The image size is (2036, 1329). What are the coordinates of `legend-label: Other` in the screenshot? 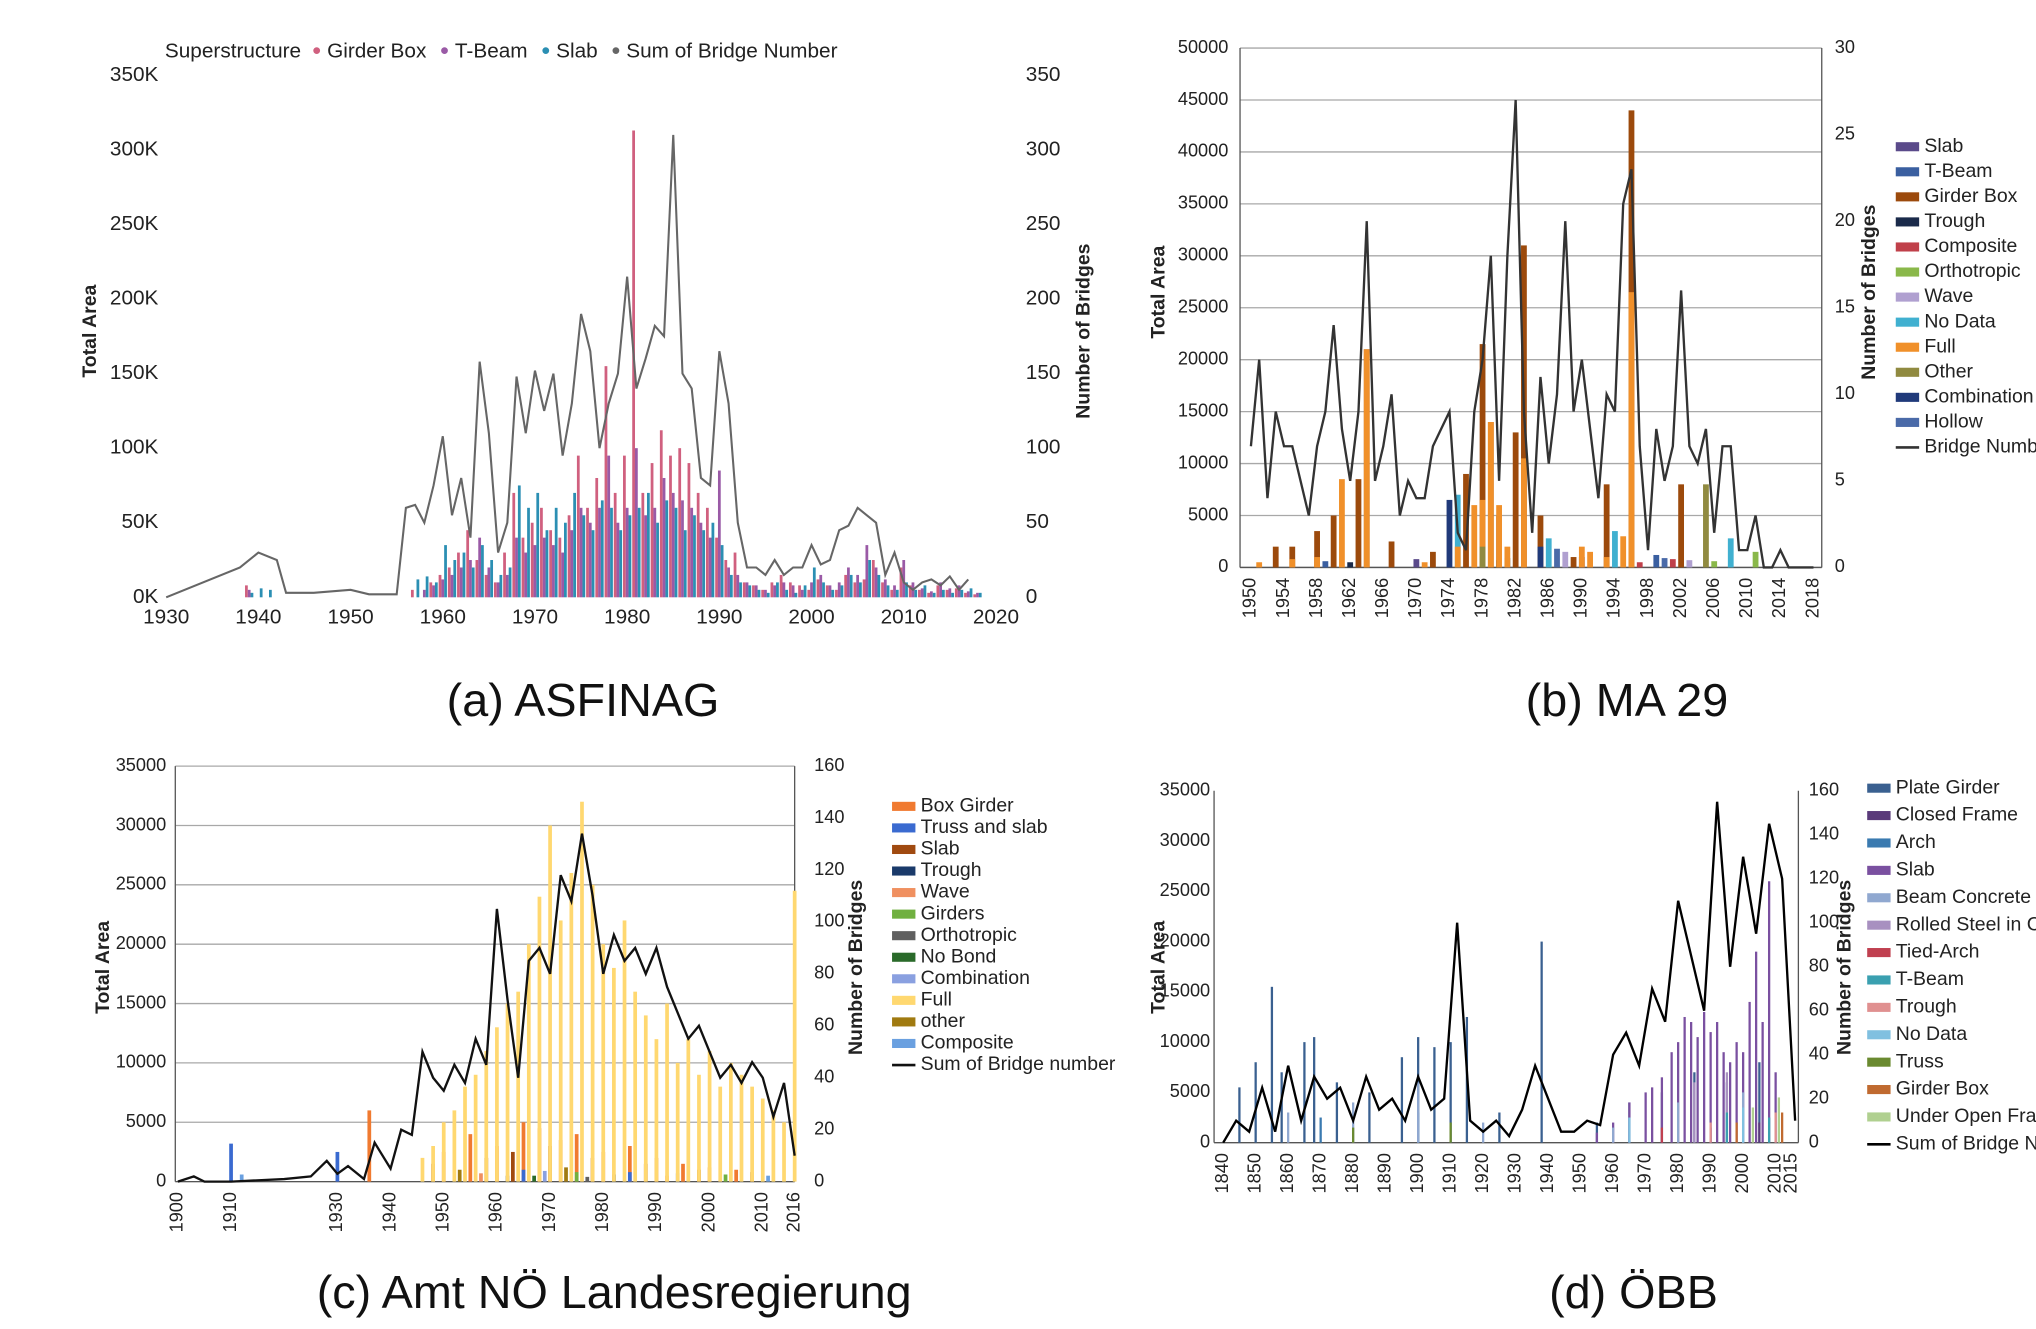 It's located at (1948, 371).